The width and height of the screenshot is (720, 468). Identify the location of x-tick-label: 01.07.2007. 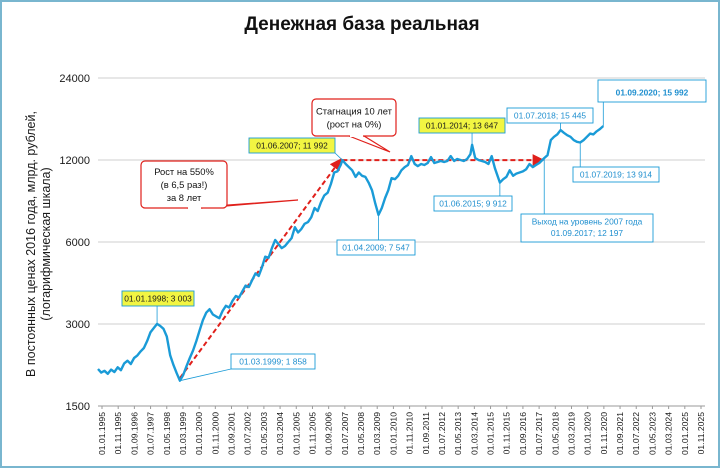
(345, 433).